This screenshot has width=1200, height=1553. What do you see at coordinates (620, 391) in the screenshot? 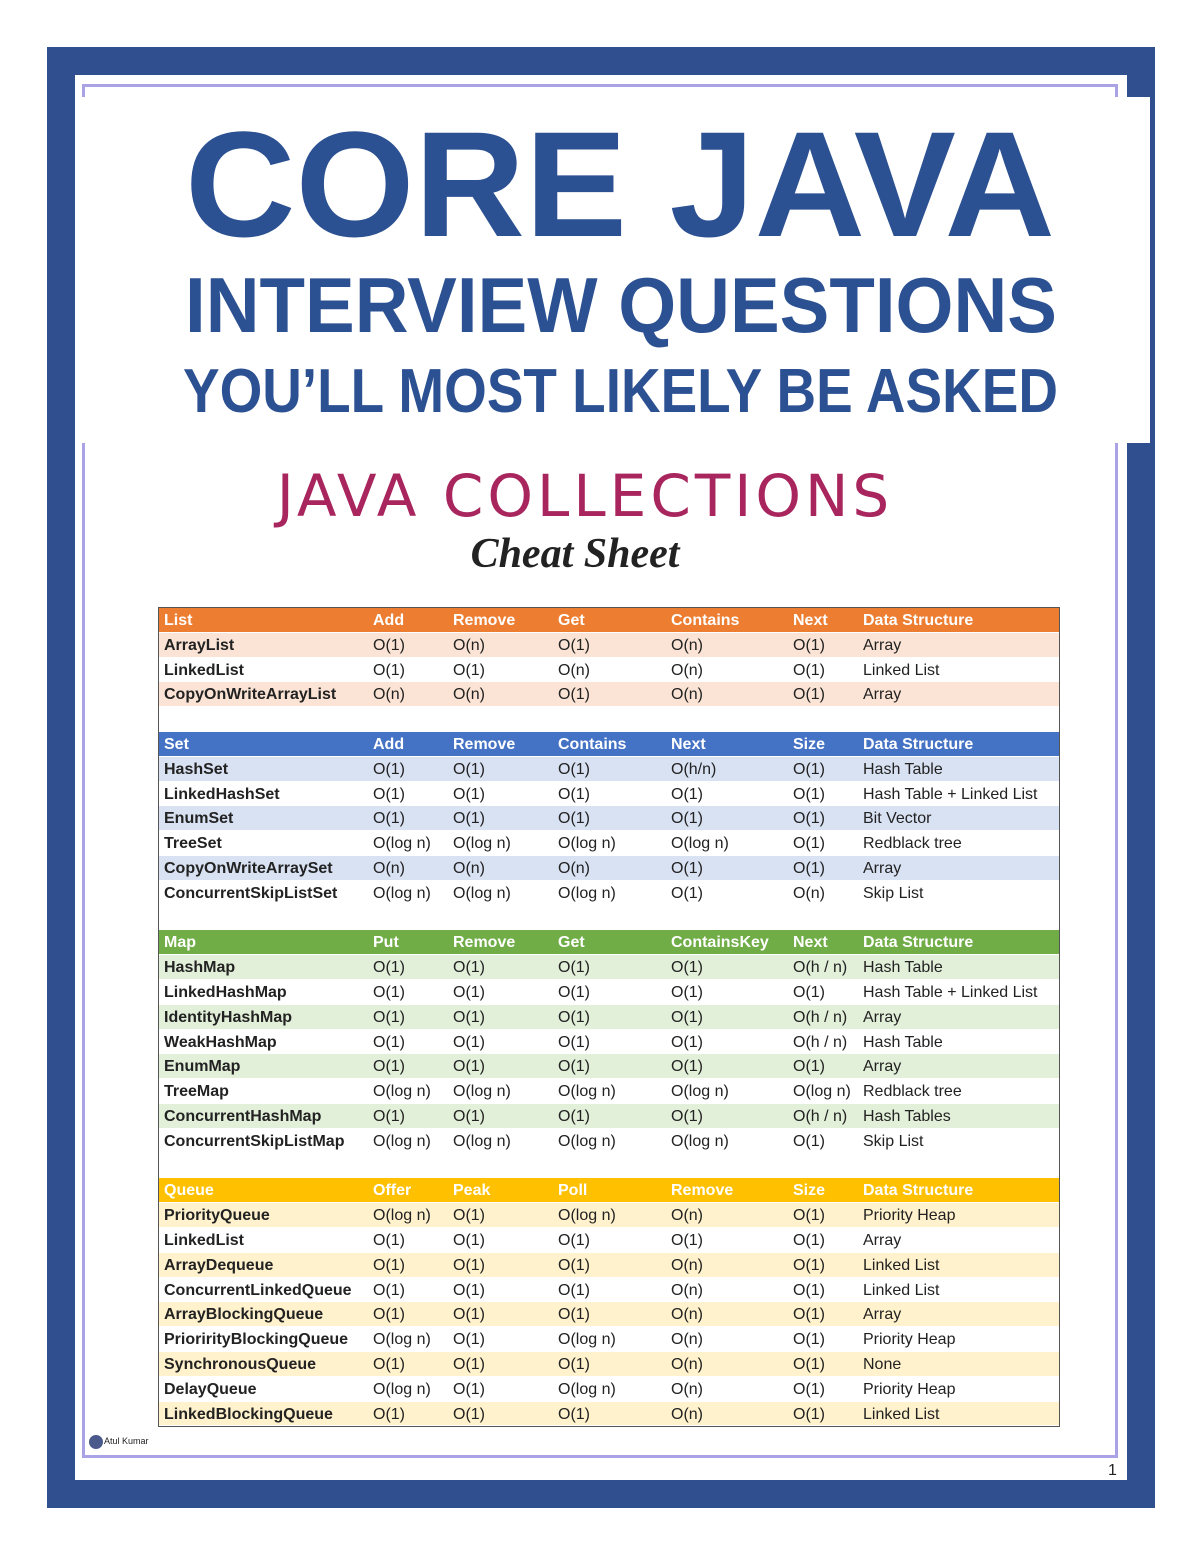
I see `tagline: YOU’LL MOST LIKELY BE ASKED` at bounding box center [620, 391].